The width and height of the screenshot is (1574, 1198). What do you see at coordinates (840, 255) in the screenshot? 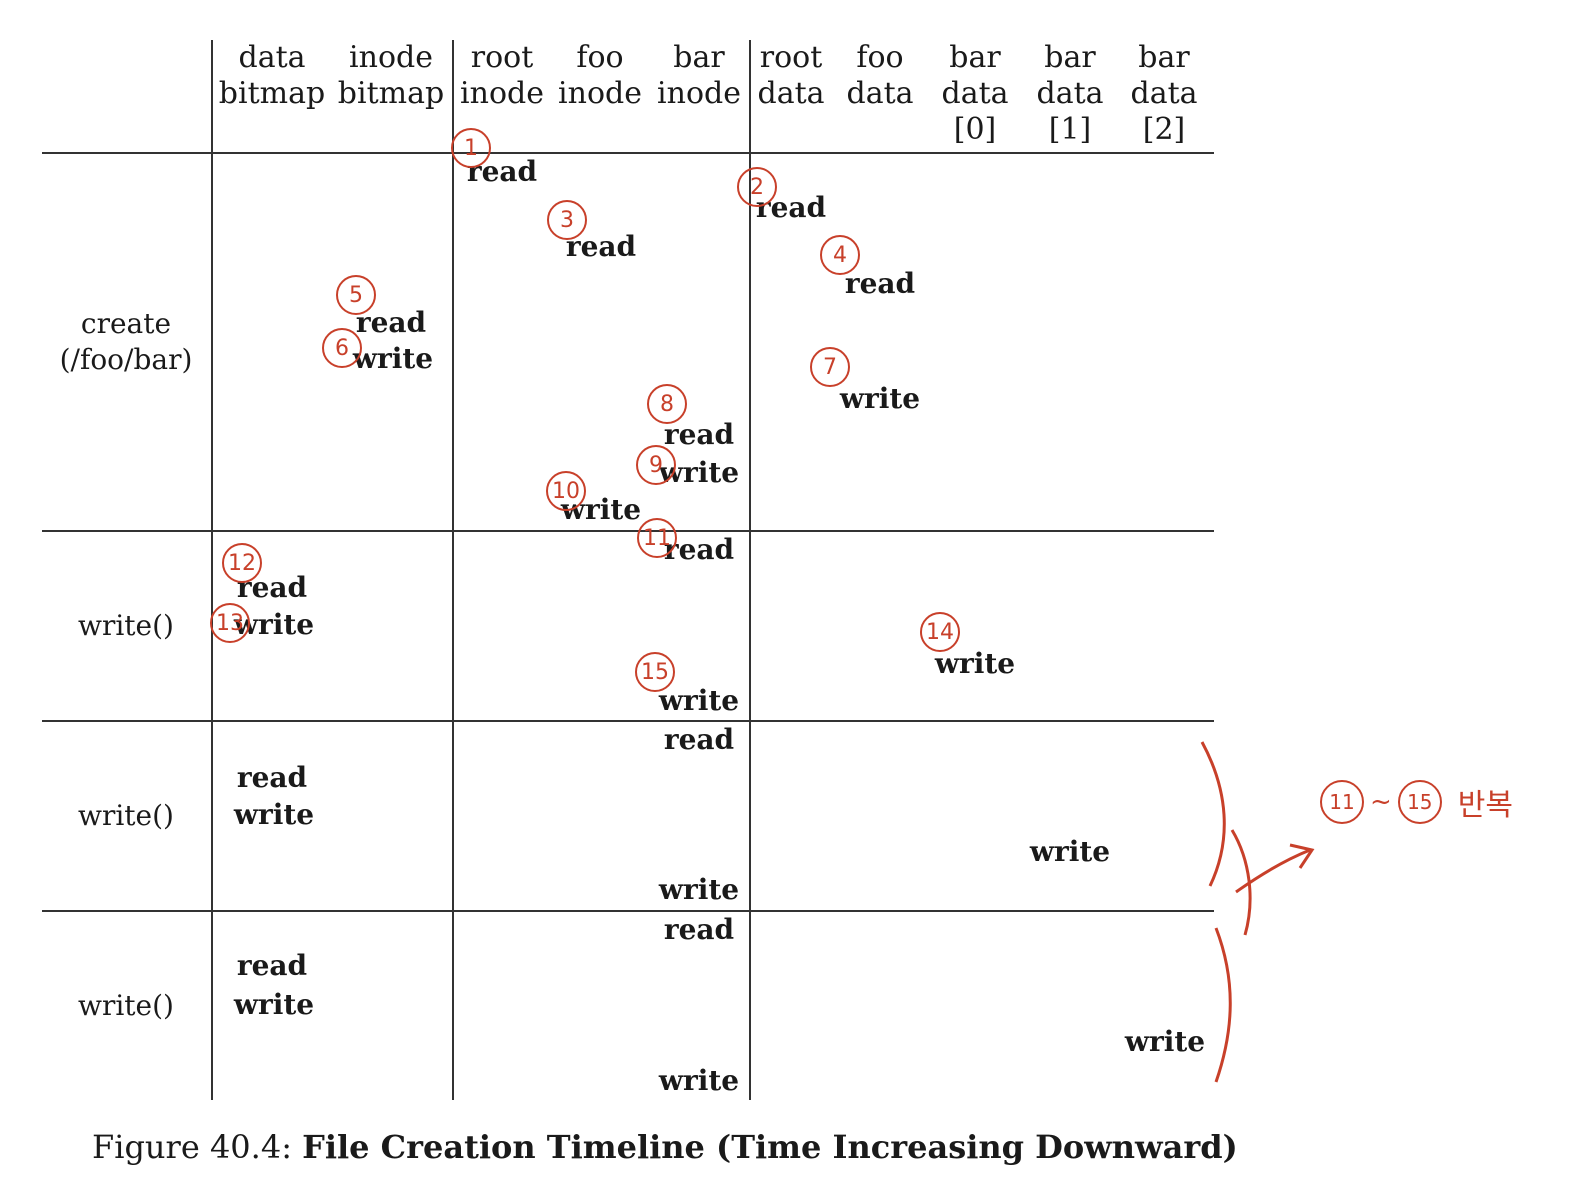
I see `step-mark-4: 4` at bounding box center [840, 255].